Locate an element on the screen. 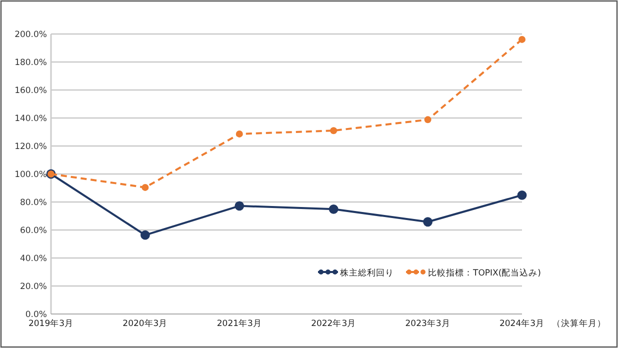 The height and width of the screenshot is (348, 618). y-tick-label: 180.0% is located at coordinates (30, 63).